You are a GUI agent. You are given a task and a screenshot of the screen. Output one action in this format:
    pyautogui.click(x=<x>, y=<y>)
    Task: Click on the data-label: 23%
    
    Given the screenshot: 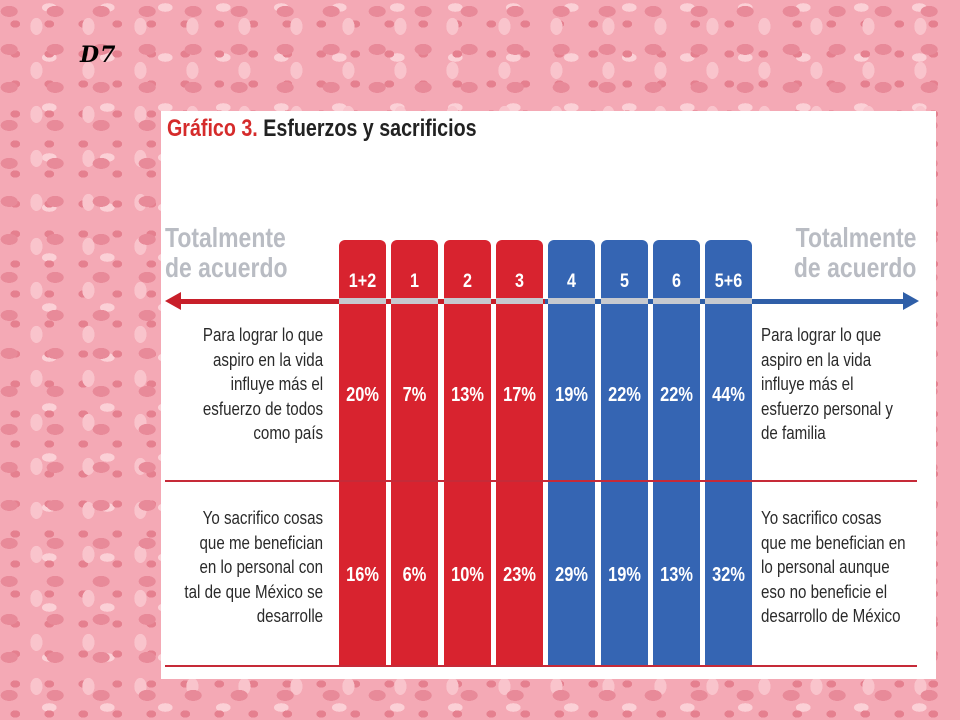 What is the action you would take?
    pyautogui.click(x=519, y=575)
    